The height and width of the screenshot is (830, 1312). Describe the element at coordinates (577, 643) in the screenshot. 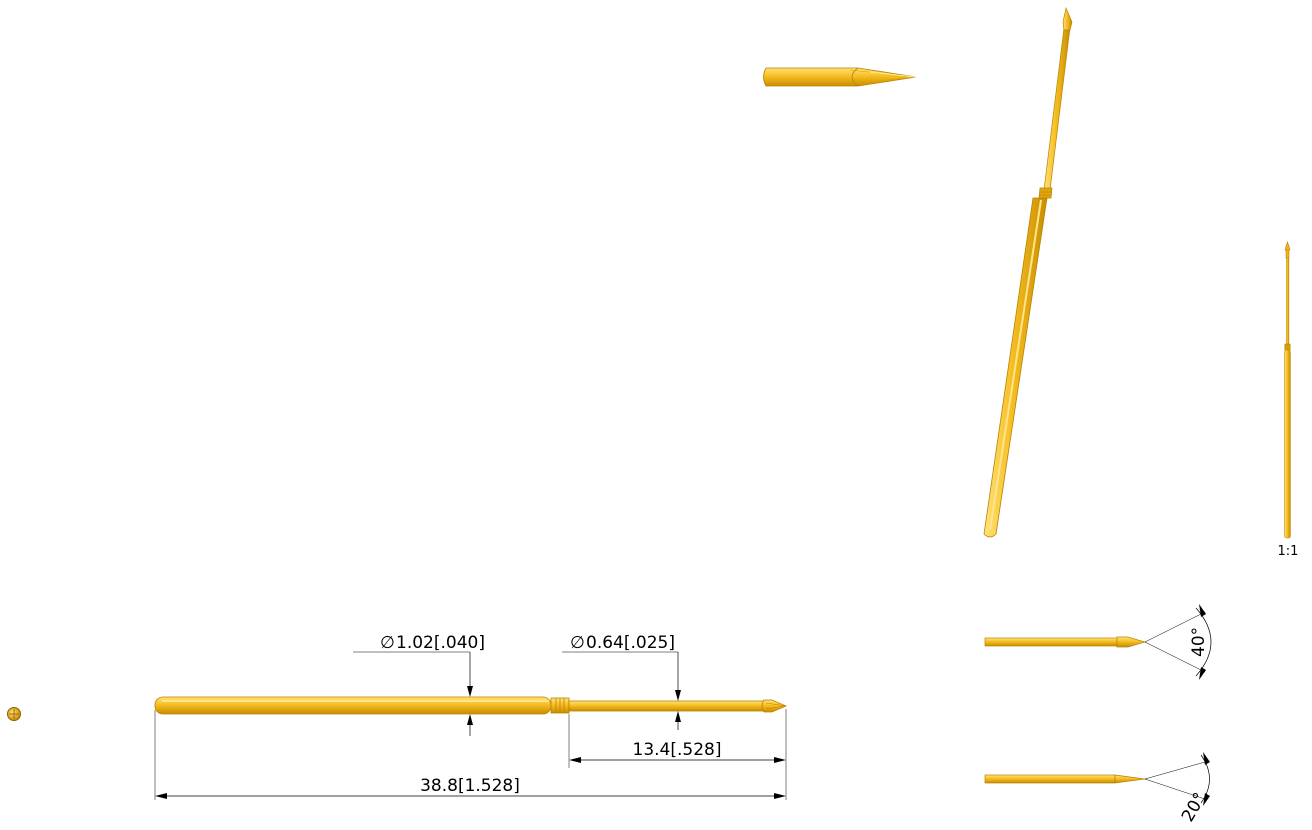

I see `plunger-diameter-symbol: ∅` at that location.